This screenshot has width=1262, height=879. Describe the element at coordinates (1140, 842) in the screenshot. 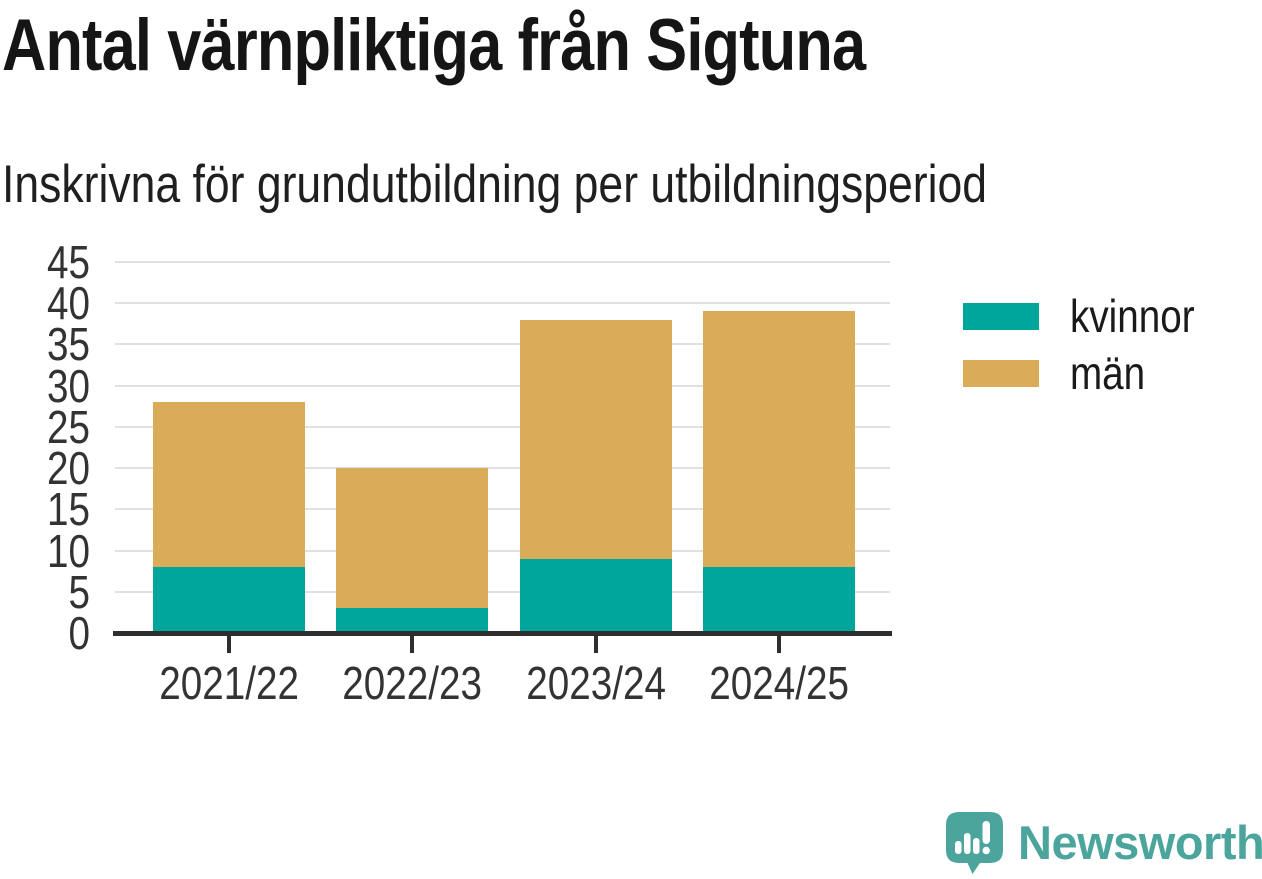

I see `newsworthy-logo-text: Newsworthy` at that location.